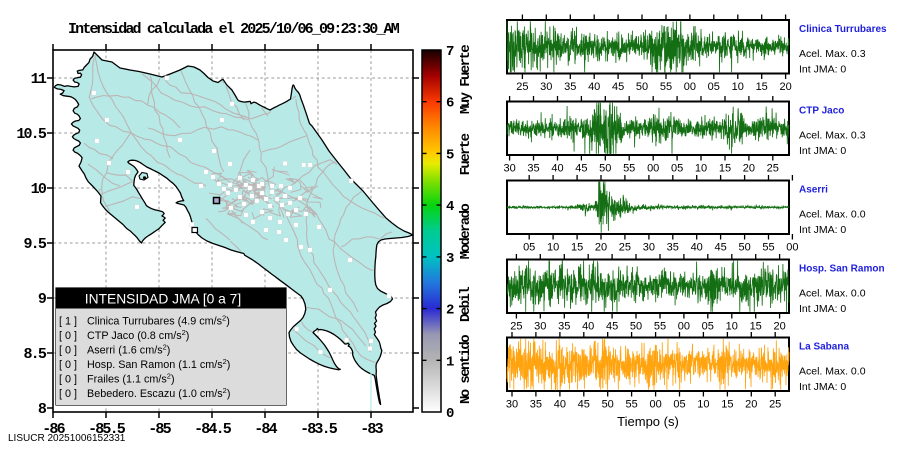 Image resolution: width=910 pixels, height=460 pixels. Describe the element at coordinates (34, 354) in the screenshot. I see `svg-text: 8.5` at that location.